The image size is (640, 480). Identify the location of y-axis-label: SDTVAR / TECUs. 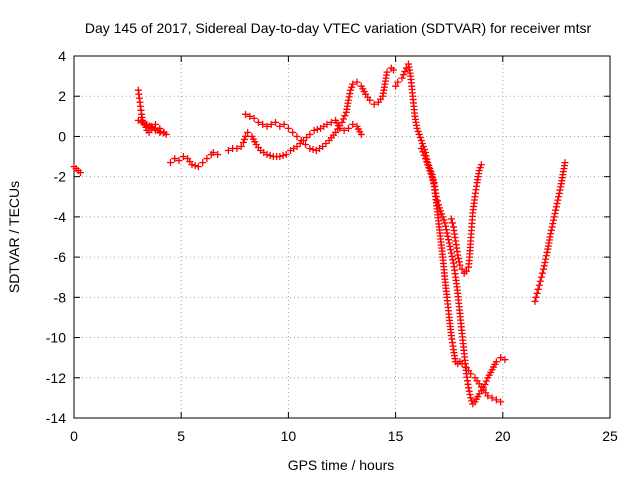
(14, 237).